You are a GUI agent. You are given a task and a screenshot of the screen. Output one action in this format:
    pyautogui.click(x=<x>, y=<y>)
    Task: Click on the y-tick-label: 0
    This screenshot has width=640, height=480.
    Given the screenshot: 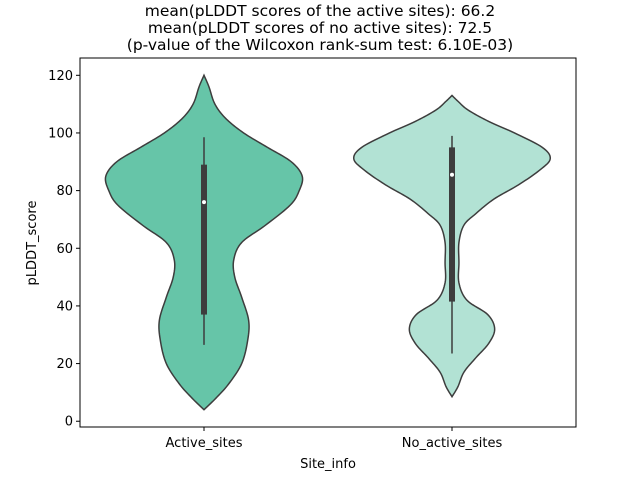 What is the action you would take?
    pyautogui.click(x=69, y=422)
    